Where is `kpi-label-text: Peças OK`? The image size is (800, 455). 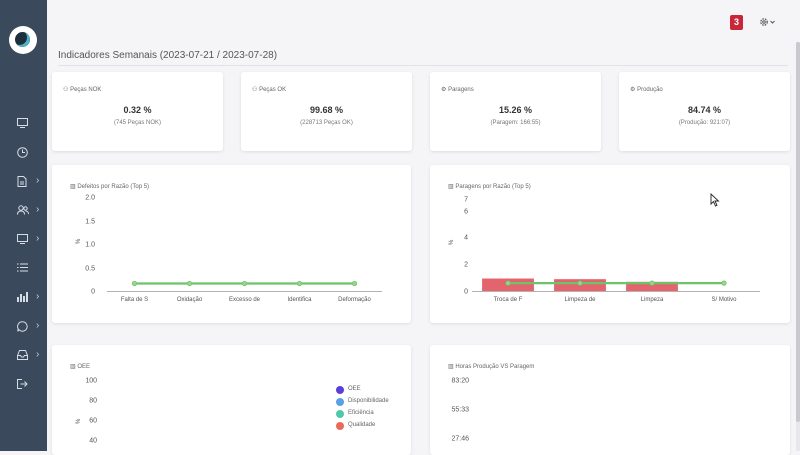
kpi-label-text: Peças OK is located at coordinates (273, 90).